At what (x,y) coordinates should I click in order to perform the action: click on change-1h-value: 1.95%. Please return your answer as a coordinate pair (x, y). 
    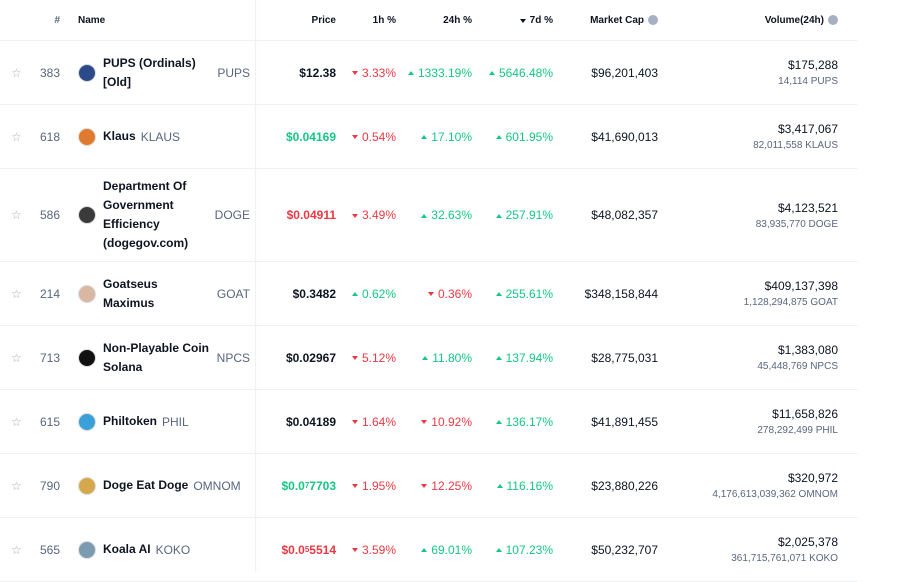
    Looking at the image, I should click on (374, 486).